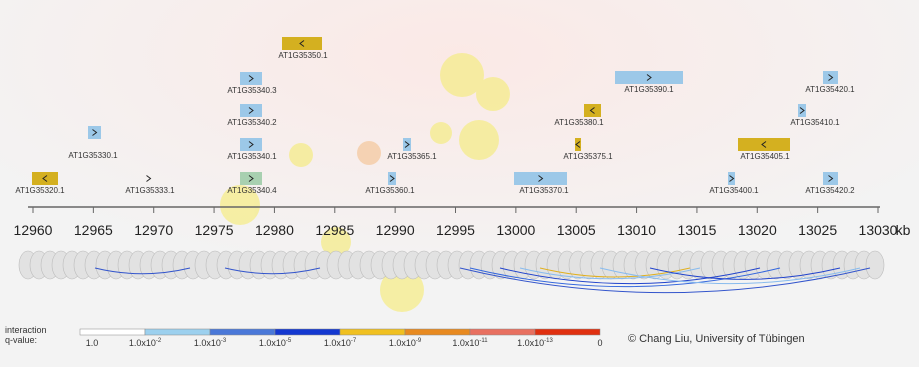 This screenshot has height=367, width=919. Describe the element at coordinates (544, 190) in the screenshot. I see `gene-label: AT1G35370.1` at that location.